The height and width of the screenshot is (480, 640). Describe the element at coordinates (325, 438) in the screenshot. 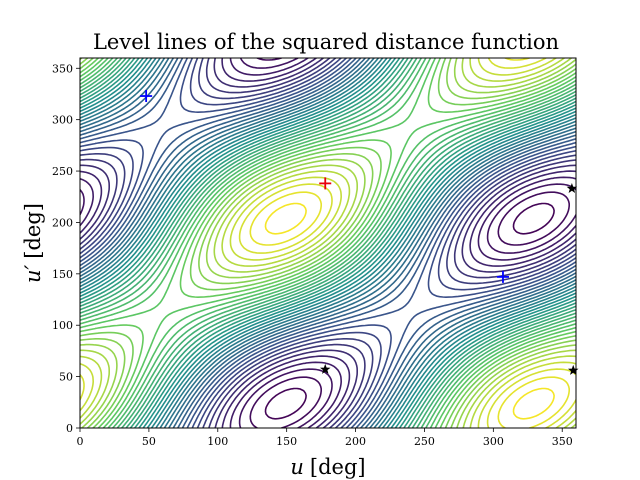

I see `x-axis-ticks: 0 50 100 150 200 250 300 350` at that location.